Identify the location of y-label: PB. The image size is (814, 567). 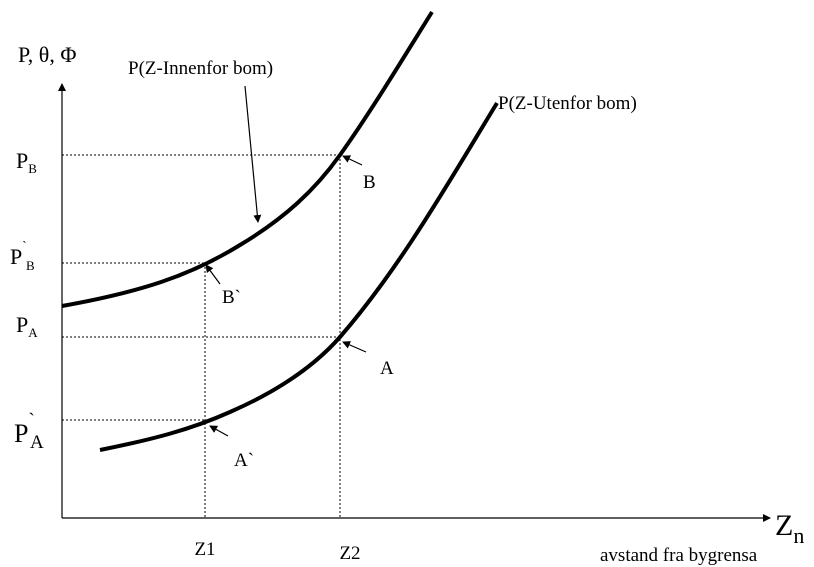
(26, 162).